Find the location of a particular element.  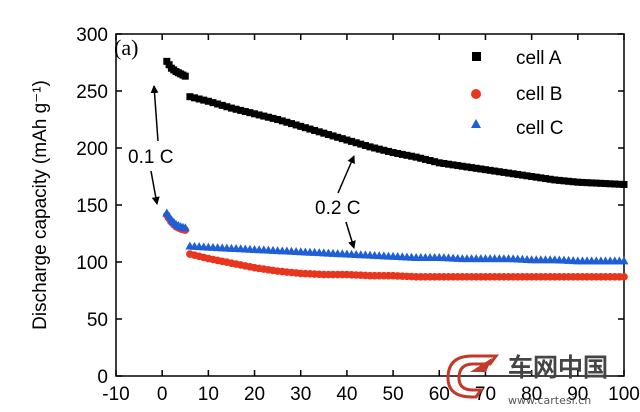

panel-label: (a) is located at coordinates (126, 47).